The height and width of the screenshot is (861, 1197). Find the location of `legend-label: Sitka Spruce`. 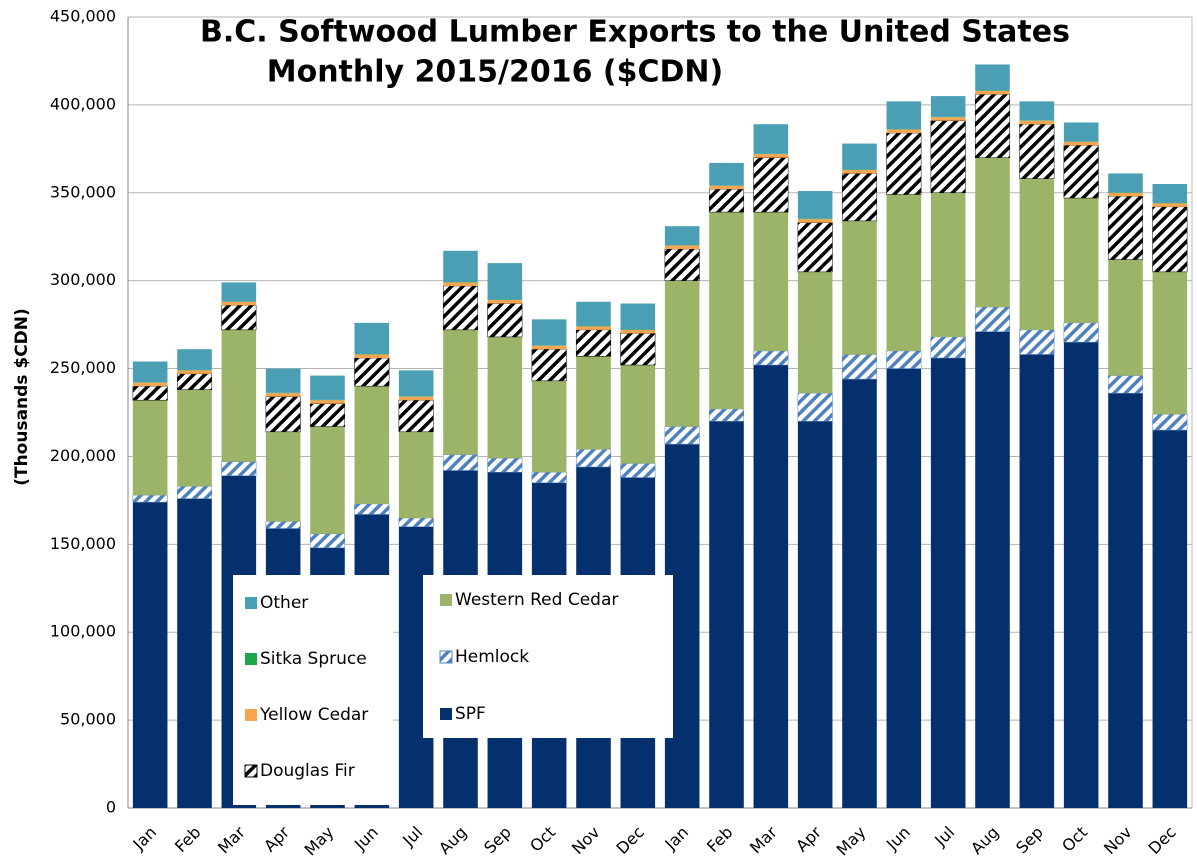

legend-label: Sitka Spruce is located at coordinates (313, 659).